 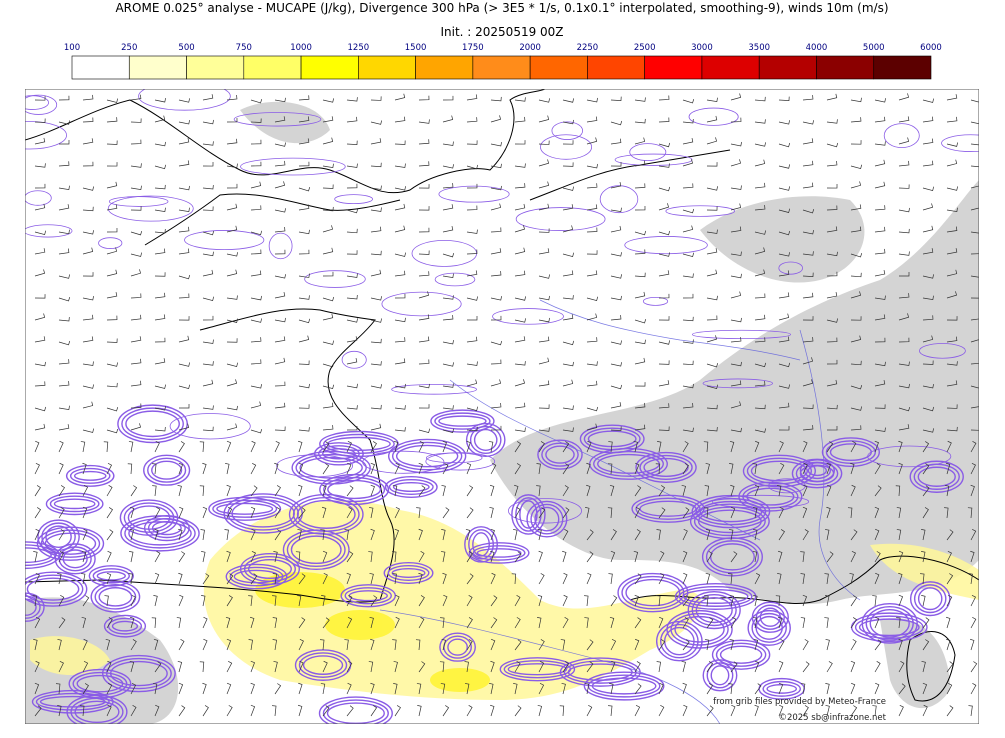 What do you see at coordinates (702, 48) in the screenshot?
I see `colorbar-label: 3000` at bounding box center [702, 48].